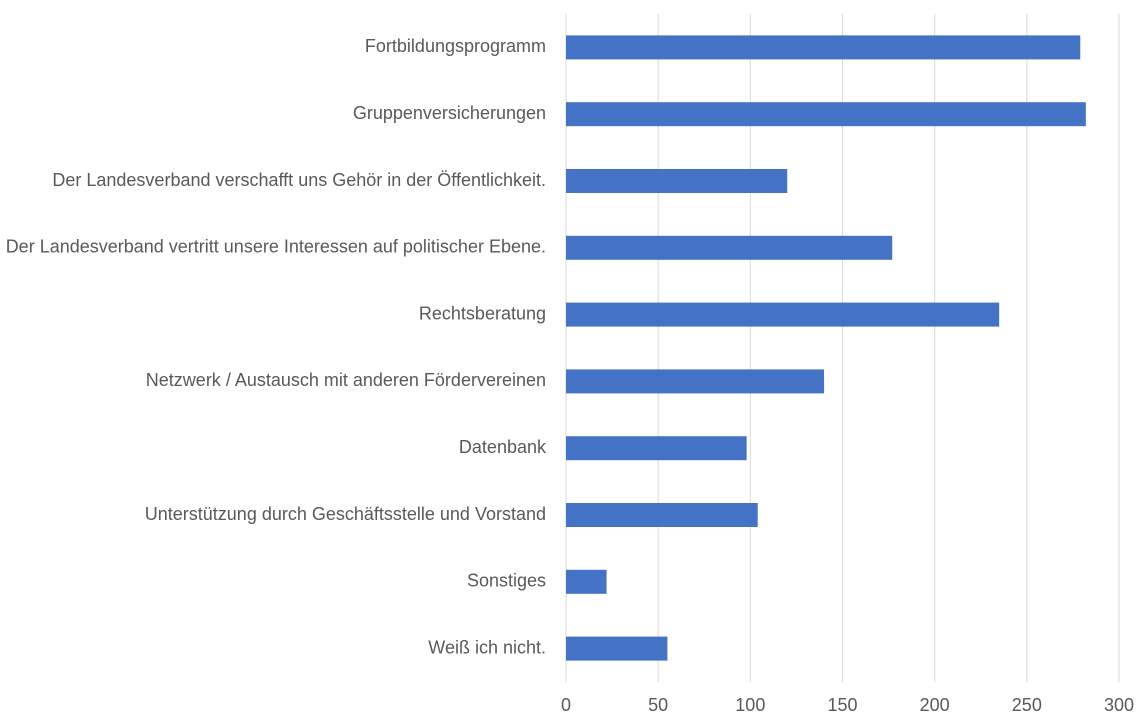  I want to click on y-tick-label: Rechtsberatung, so click(482, 313).